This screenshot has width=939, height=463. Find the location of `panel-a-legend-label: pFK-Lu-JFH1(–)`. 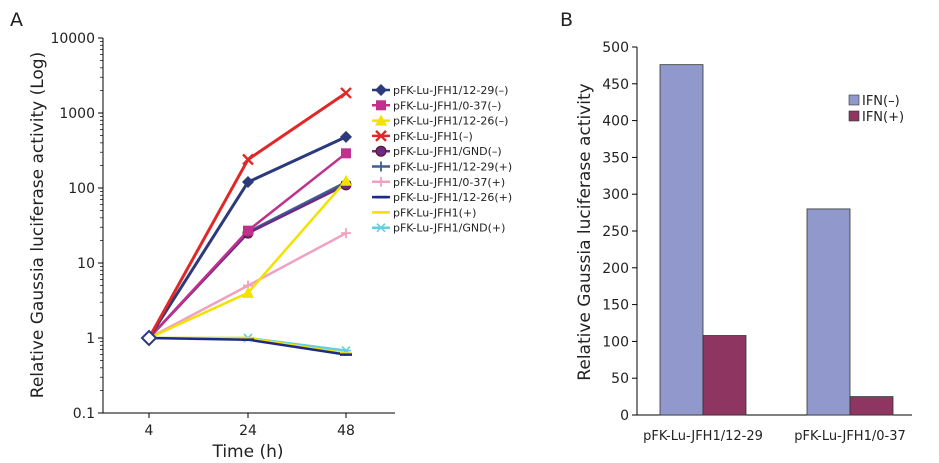

panel-a-legend-label: pFK-Lu-JFH1(–) is located at coordinates (433, 136).